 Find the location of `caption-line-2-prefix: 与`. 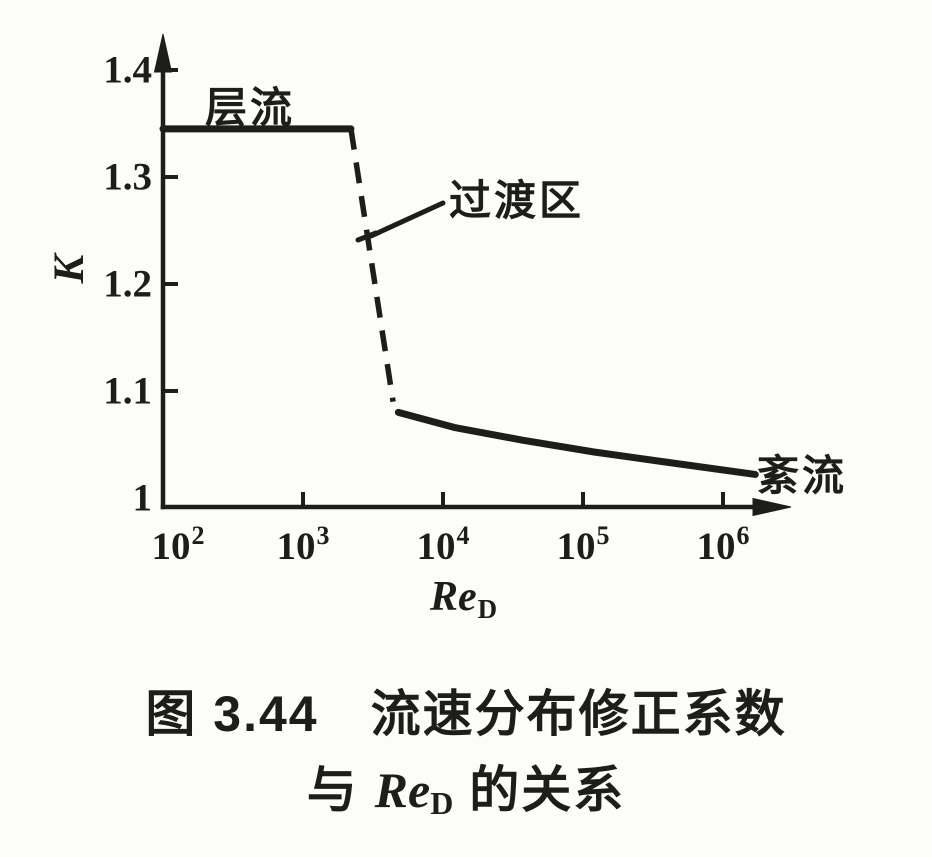

caption-line-2-prefix: 与 is located at coordinates (340, 790).